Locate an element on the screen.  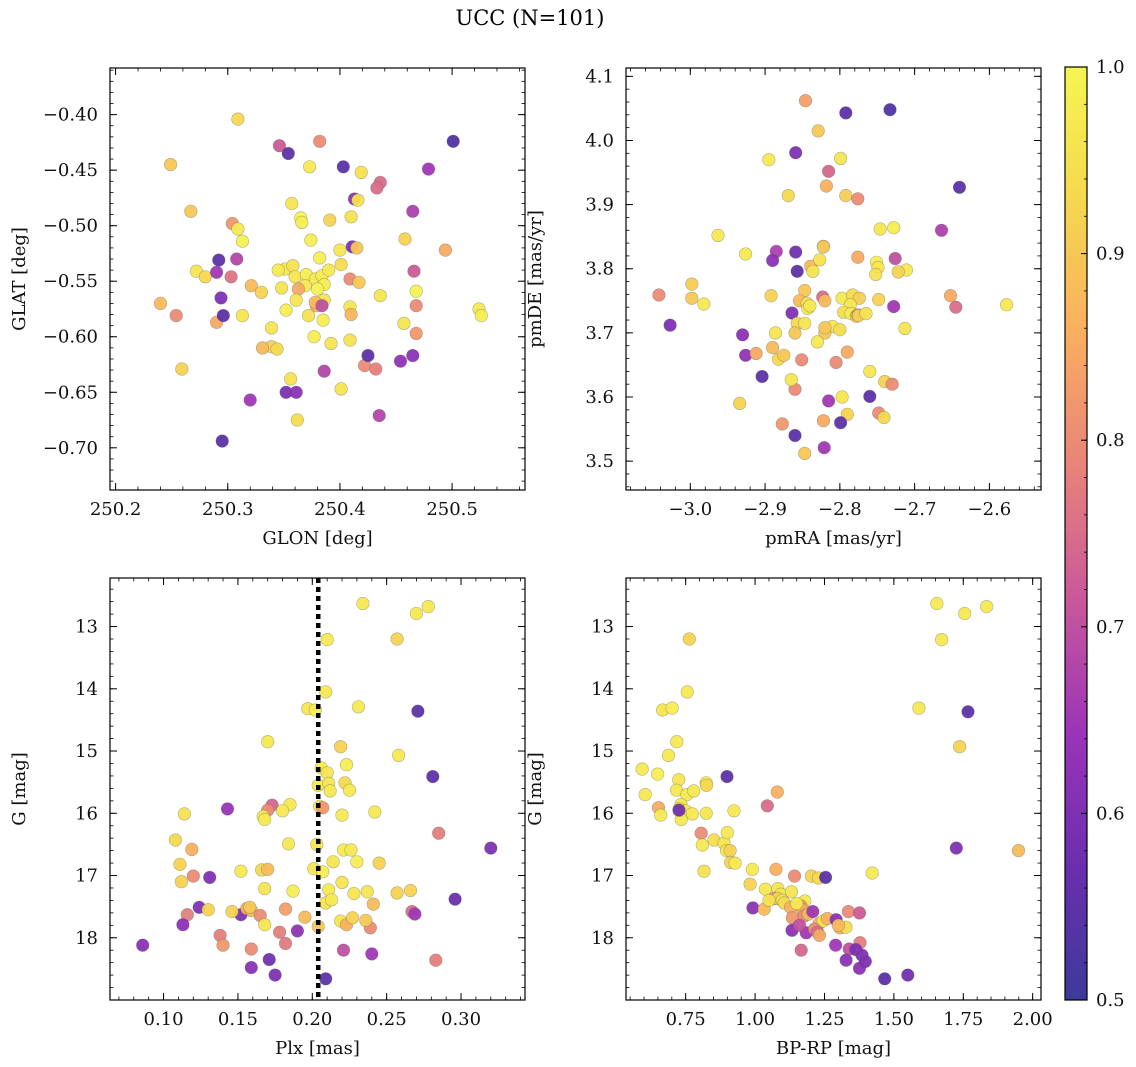
x-tick-label: 0.25 is located at coordinates (387, 1019).